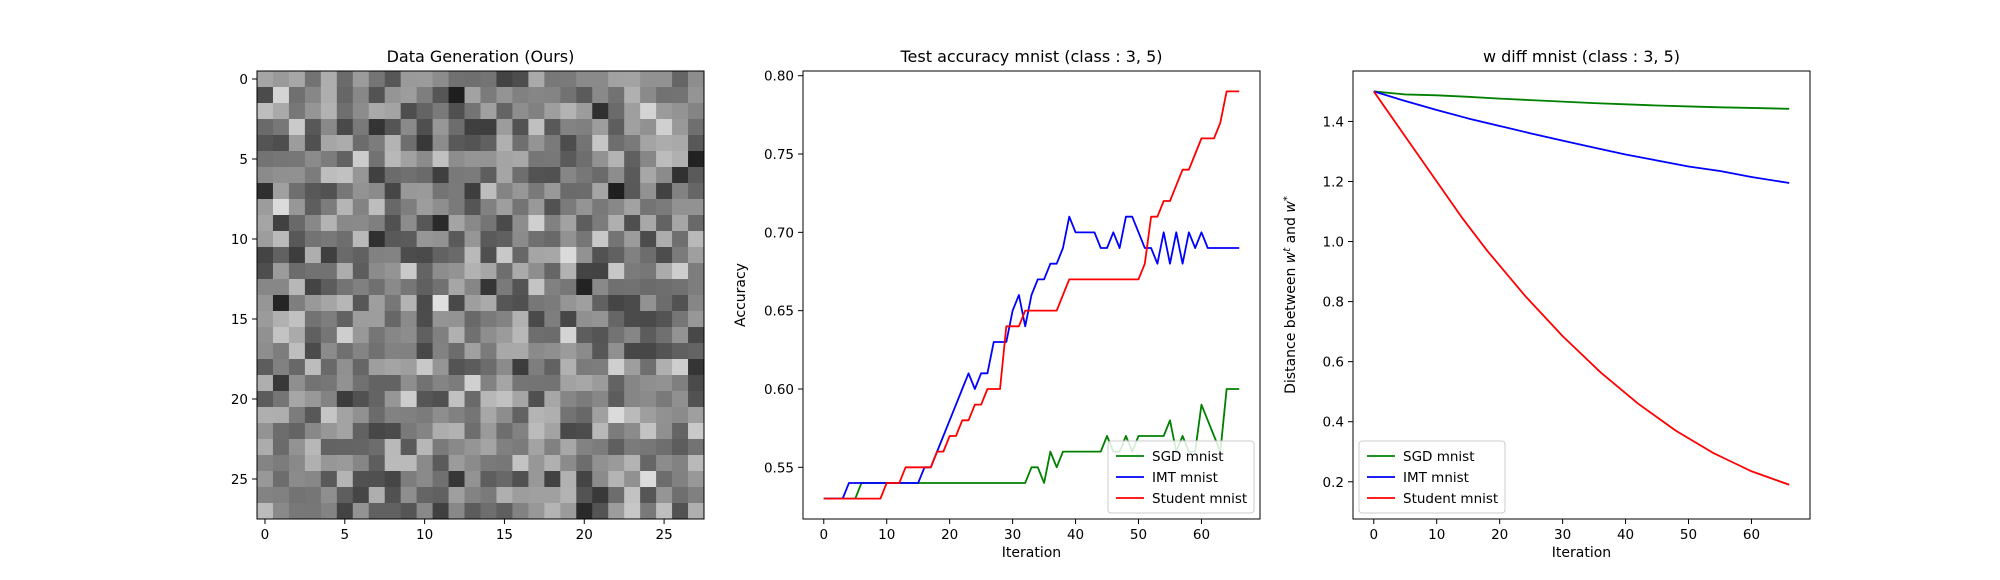 Image resolution: width=2000 pixels, height=580 pixels. What do you see at coordinates (1625, 535) in the screenshot?
I see `x-tick-label: 40` at bounding box center [1625, 535].